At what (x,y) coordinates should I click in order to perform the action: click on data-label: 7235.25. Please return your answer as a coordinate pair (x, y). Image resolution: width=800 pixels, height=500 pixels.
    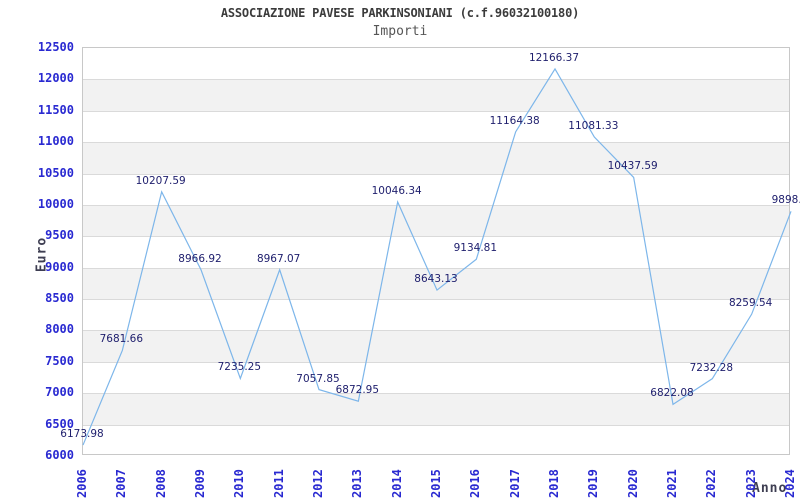
    Looking at the image, I should click on (239, 367).